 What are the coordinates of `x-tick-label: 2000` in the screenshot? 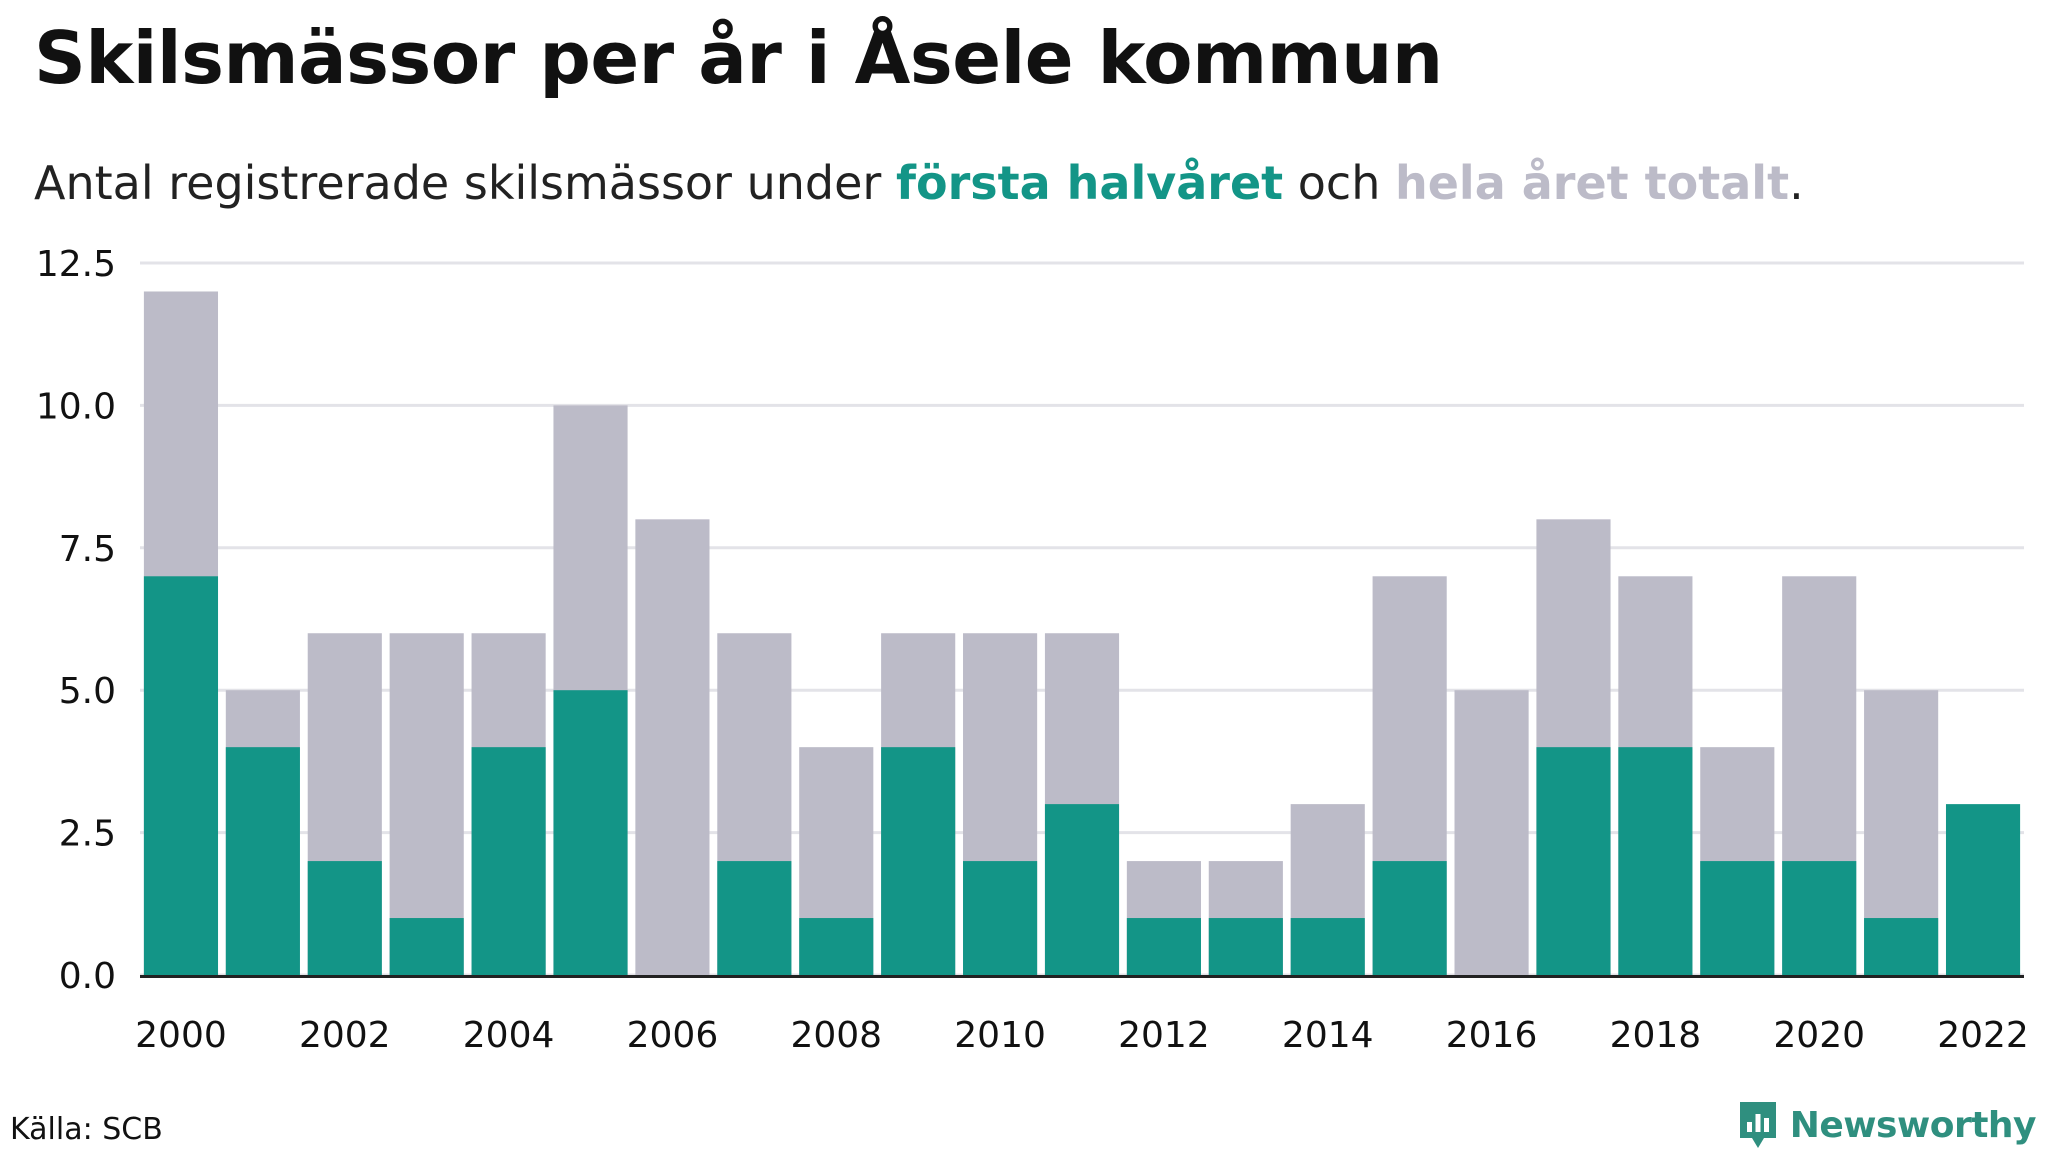 It's located at (181, 1035).